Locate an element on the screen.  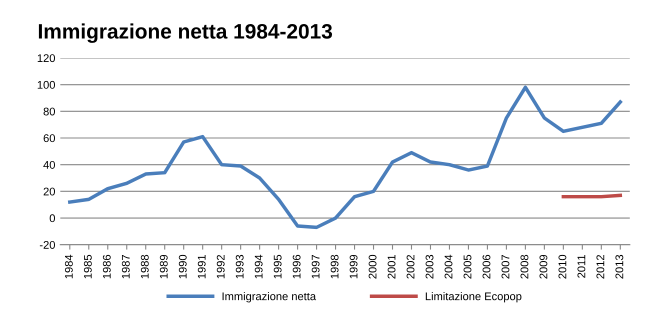
x-tick-label: 1989 is located at coordinates (164, 266).